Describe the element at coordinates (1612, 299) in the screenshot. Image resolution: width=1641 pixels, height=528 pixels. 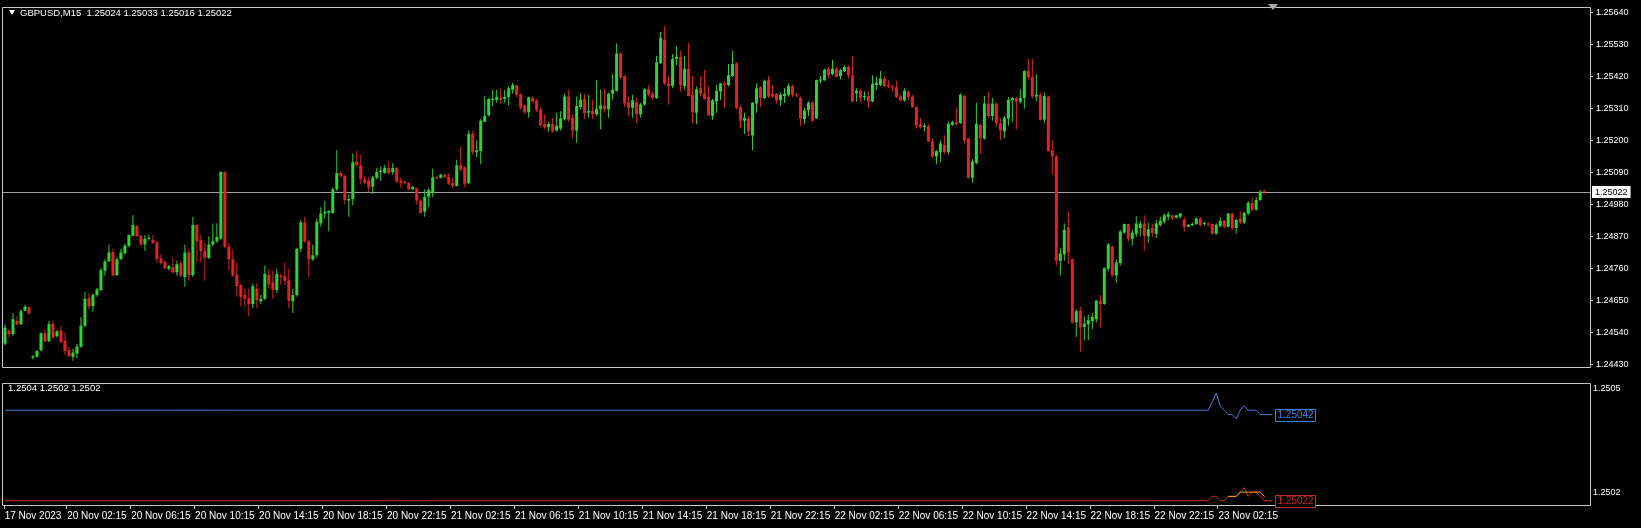
I see `y-tick-label: 1.24650` at that location.